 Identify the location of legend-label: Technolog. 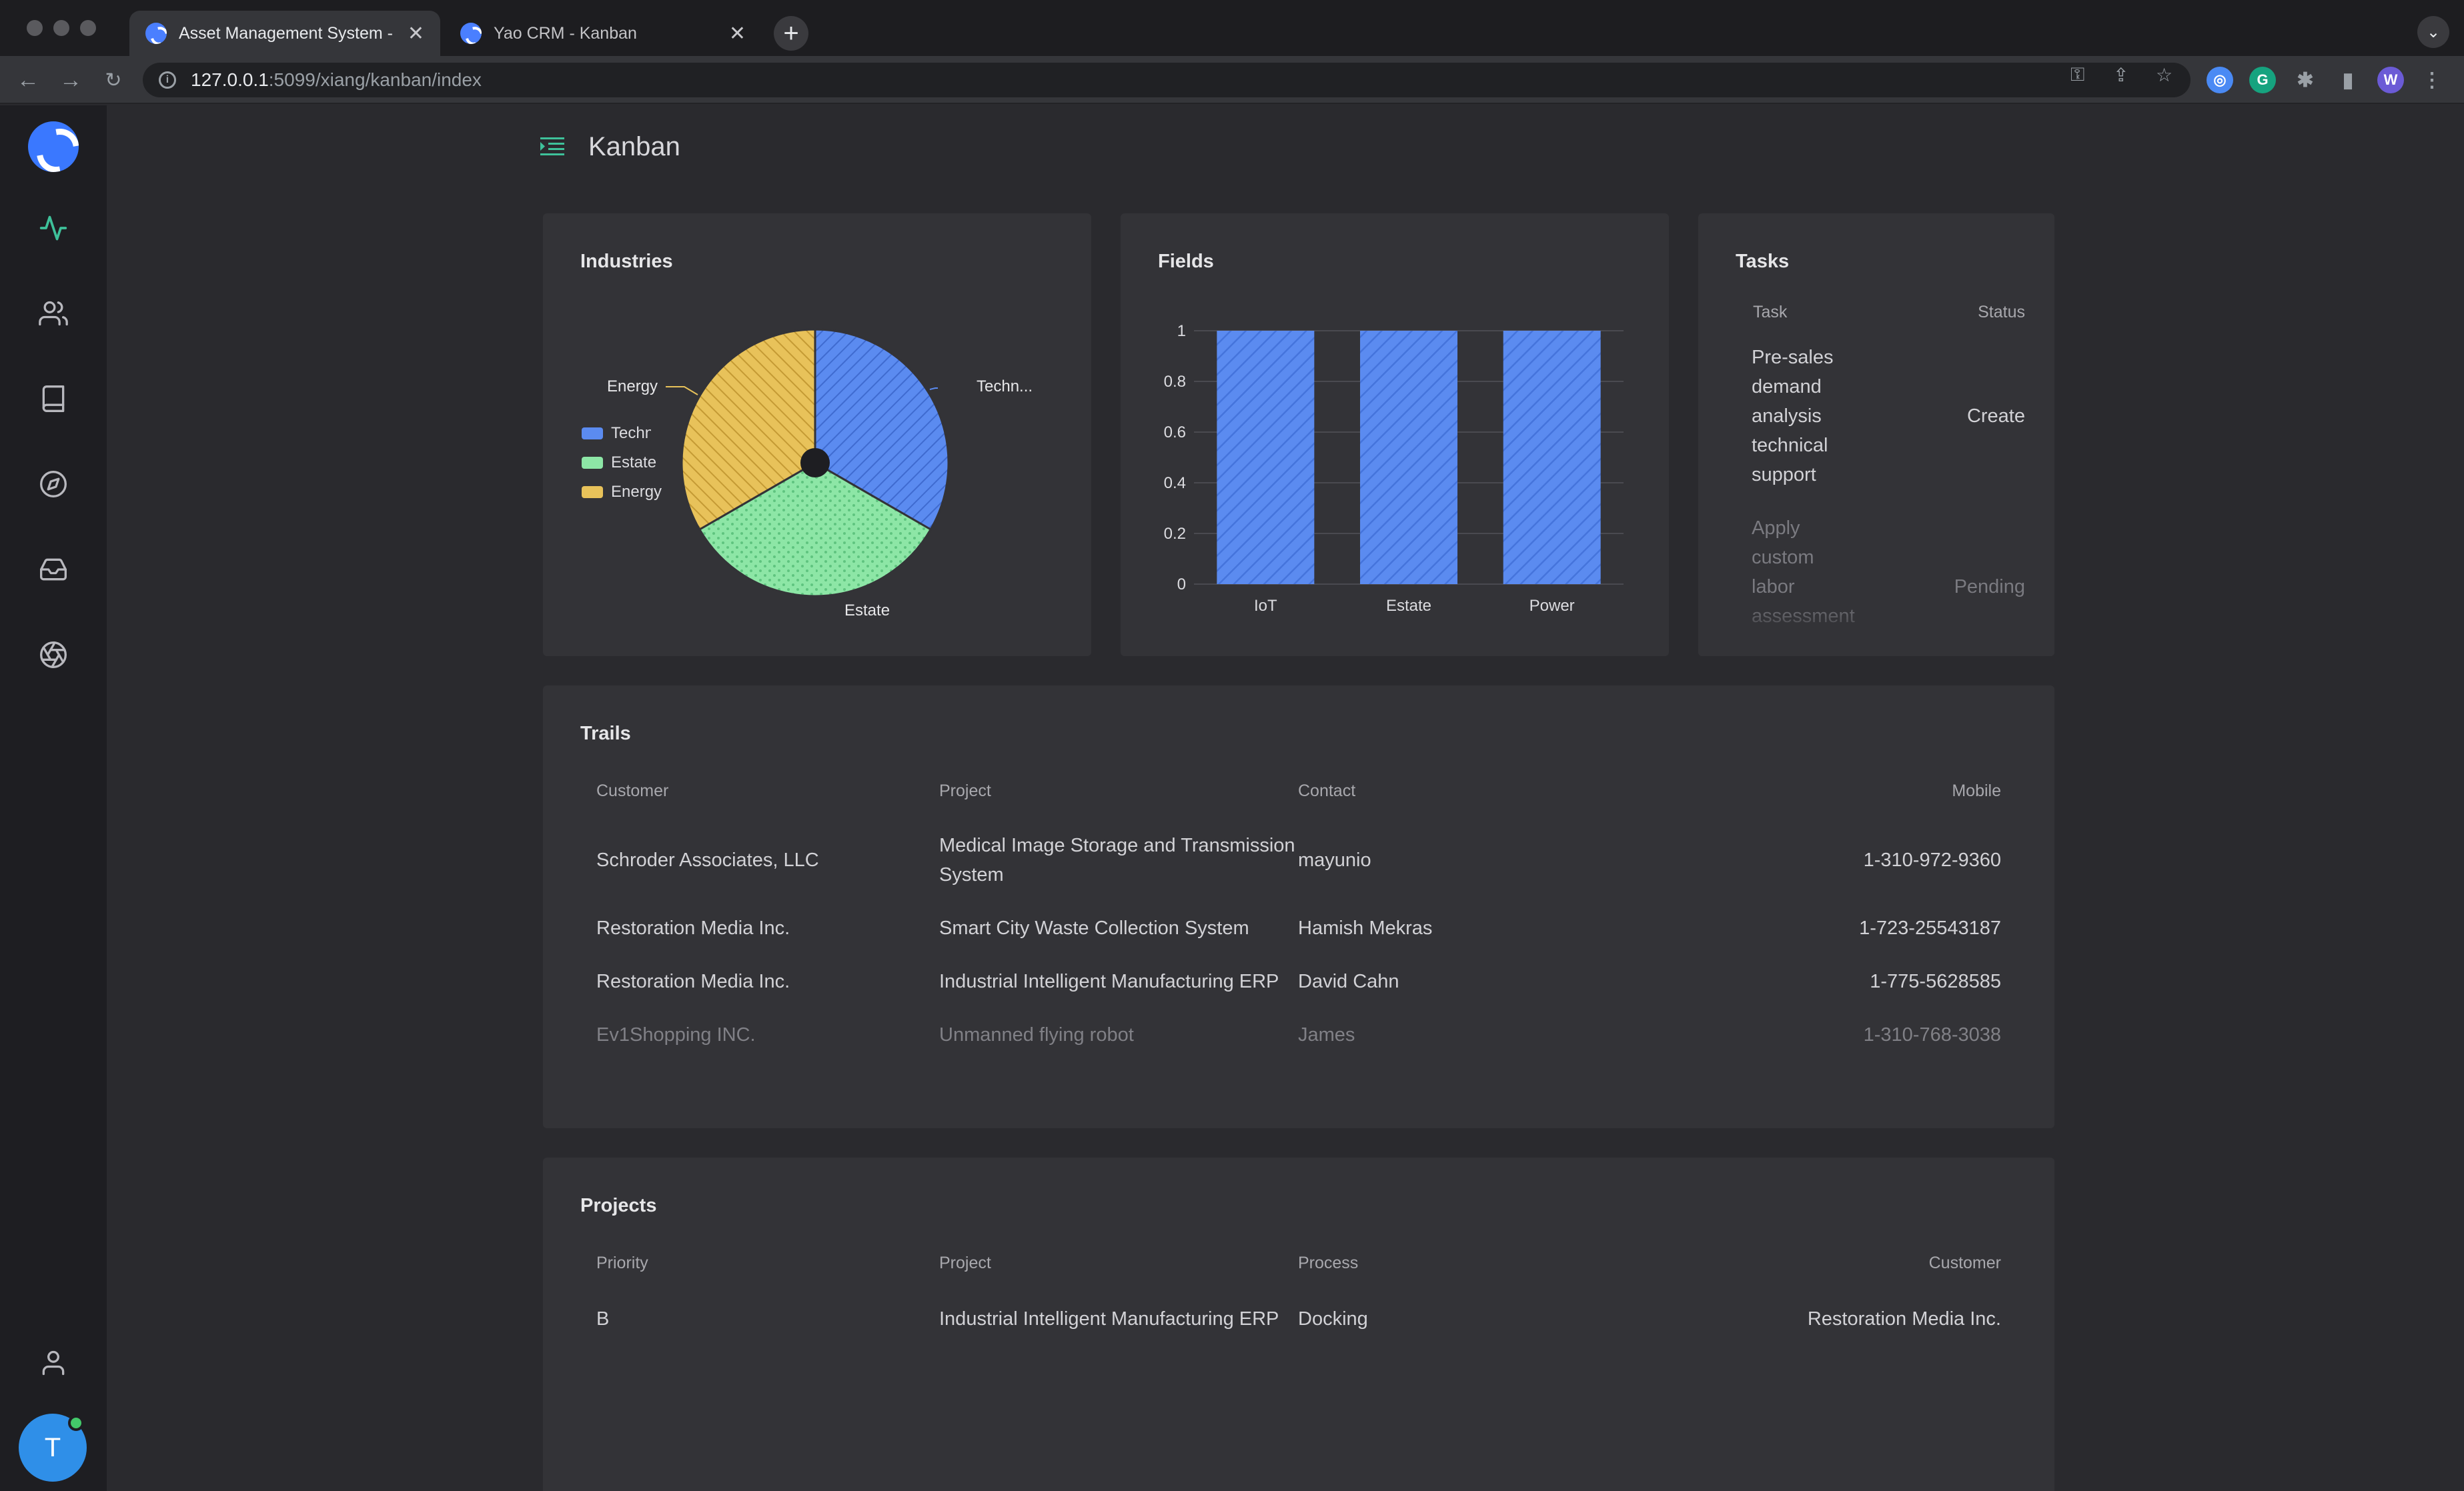
(631, 433).